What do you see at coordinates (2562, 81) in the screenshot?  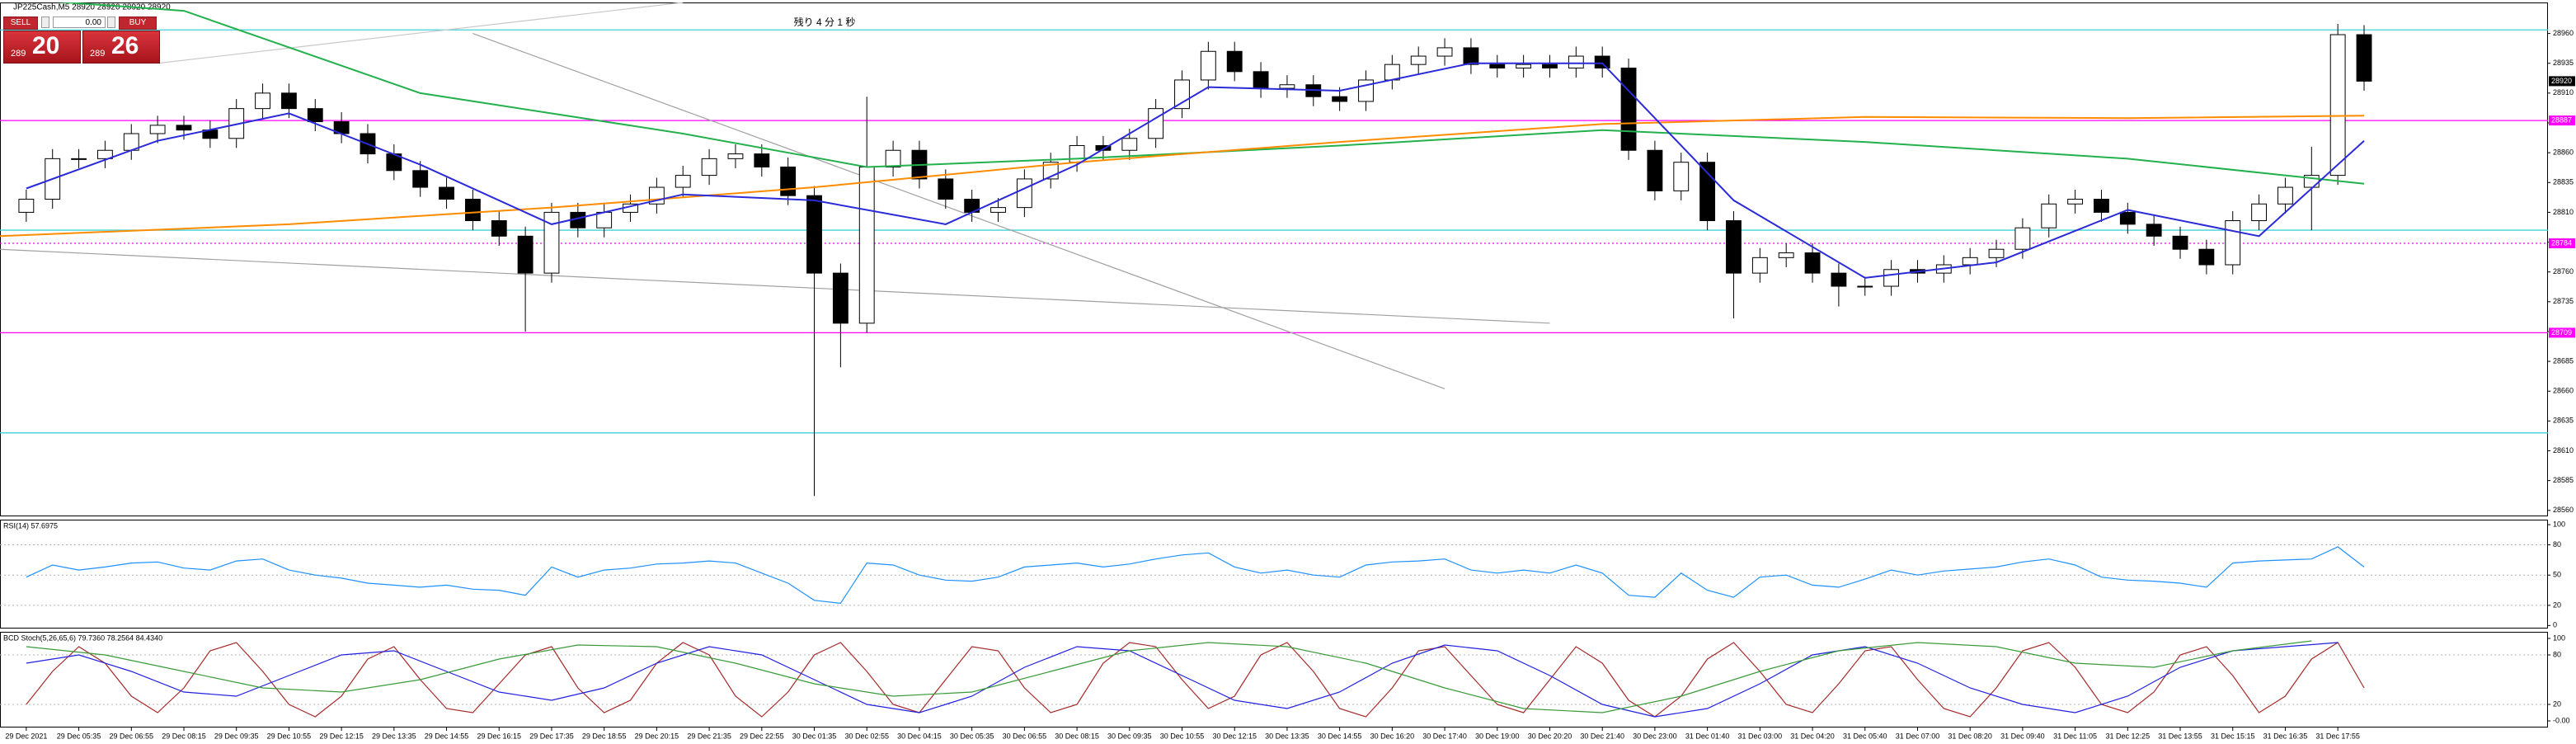 I see `last-price-tag` at bounding box center [2562, 81].